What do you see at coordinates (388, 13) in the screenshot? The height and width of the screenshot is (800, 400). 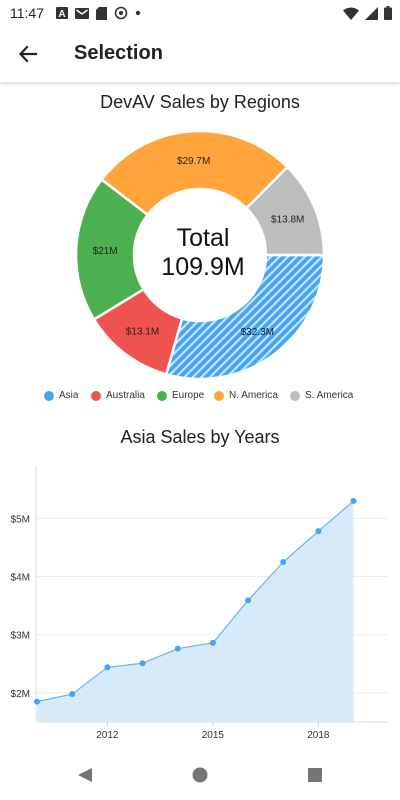 I see `battery-icon` at bounding box center [388, 13].